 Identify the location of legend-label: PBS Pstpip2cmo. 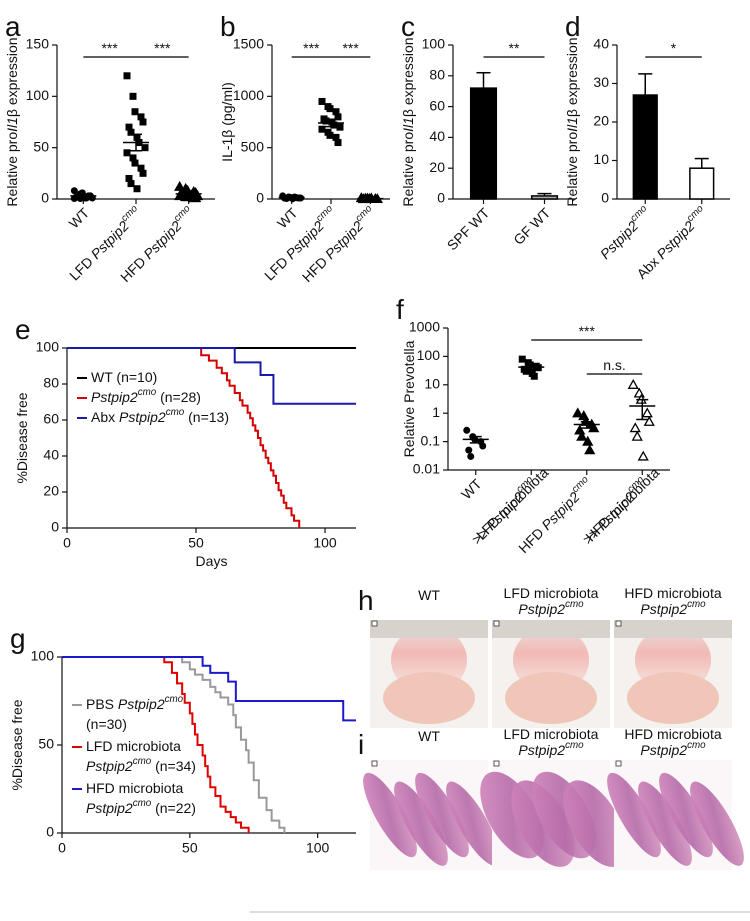
(135, 703).